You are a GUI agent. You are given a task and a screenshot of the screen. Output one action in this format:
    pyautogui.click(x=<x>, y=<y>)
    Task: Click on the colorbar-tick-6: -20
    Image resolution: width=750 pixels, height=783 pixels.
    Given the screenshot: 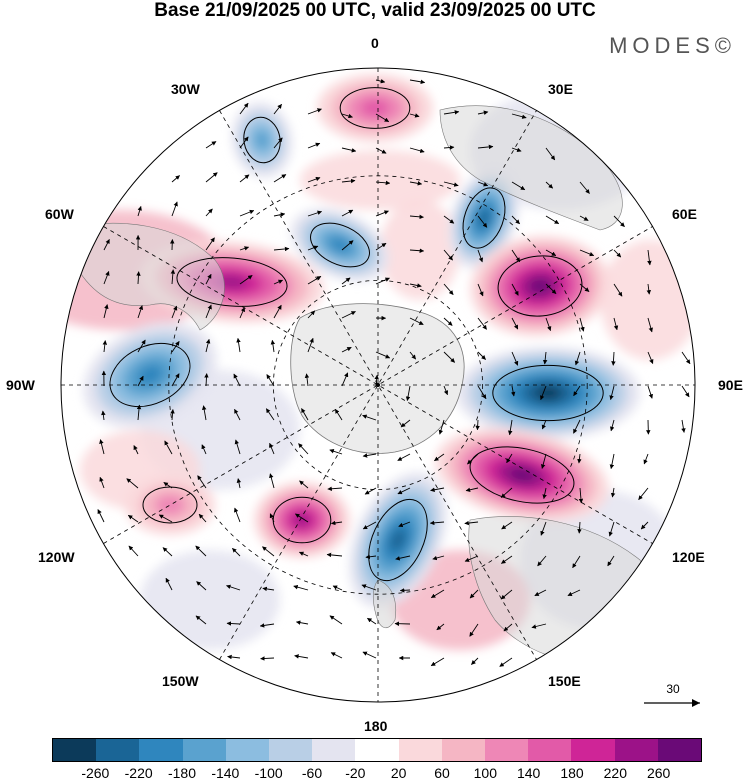 What is the action you would take?
    pyautogui.click(x=355, y=773)
    